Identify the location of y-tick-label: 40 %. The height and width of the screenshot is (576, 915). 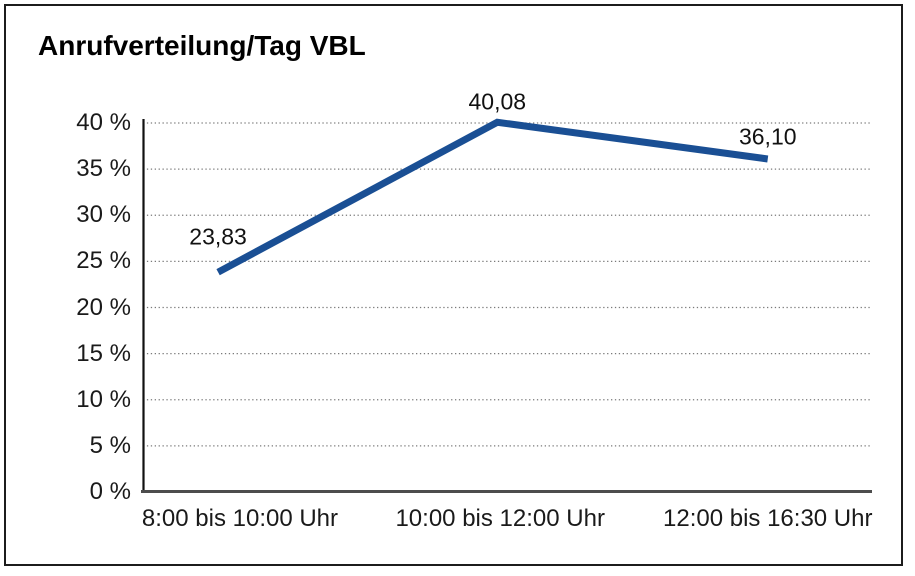
(103, 122).